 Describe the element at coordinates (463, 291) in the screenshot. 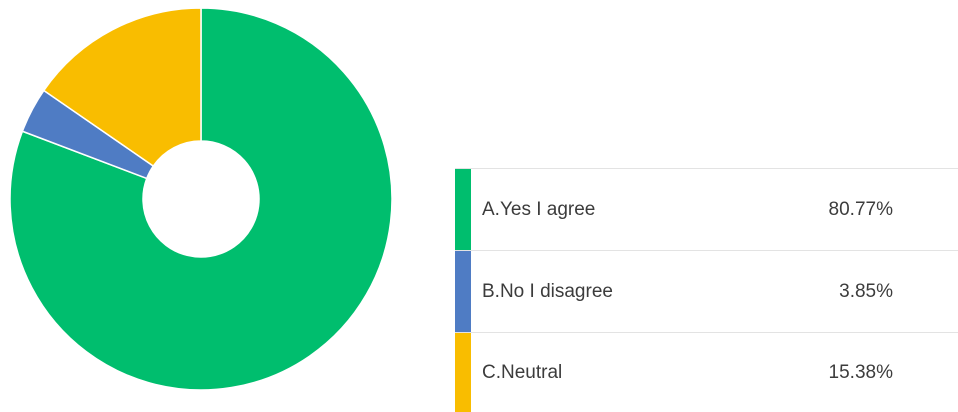

I see `legend-swatch-no` at that location.